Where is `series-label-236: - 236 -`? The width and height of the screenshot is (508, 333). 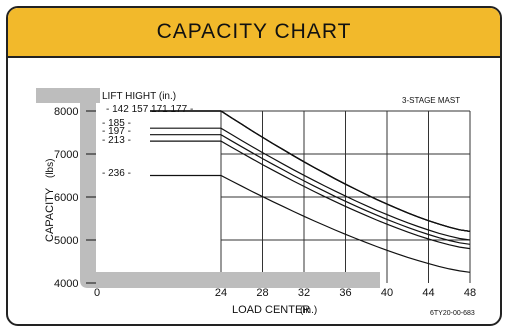
series-label-236: - 236 - is located at coordinates (116, 173).